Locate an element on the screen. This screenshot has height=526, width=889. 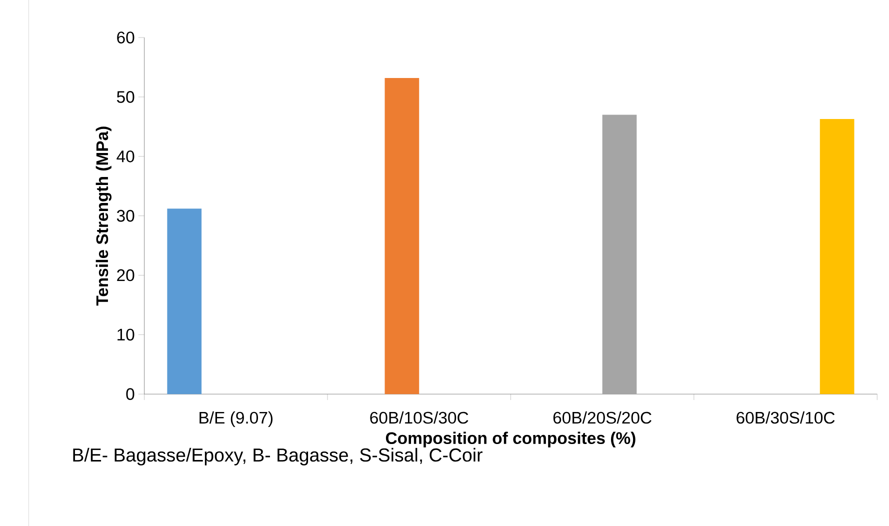
x-tick-label: B/E (9.07) is located at coordinates (236, 419).